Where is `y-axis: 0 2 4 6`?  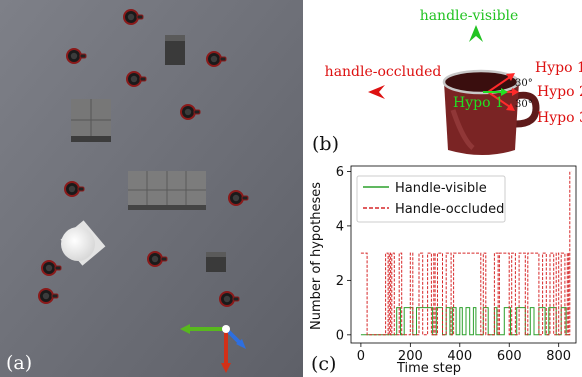
y-axis: 0 2 4 6 is located at coordinates (343, 254).